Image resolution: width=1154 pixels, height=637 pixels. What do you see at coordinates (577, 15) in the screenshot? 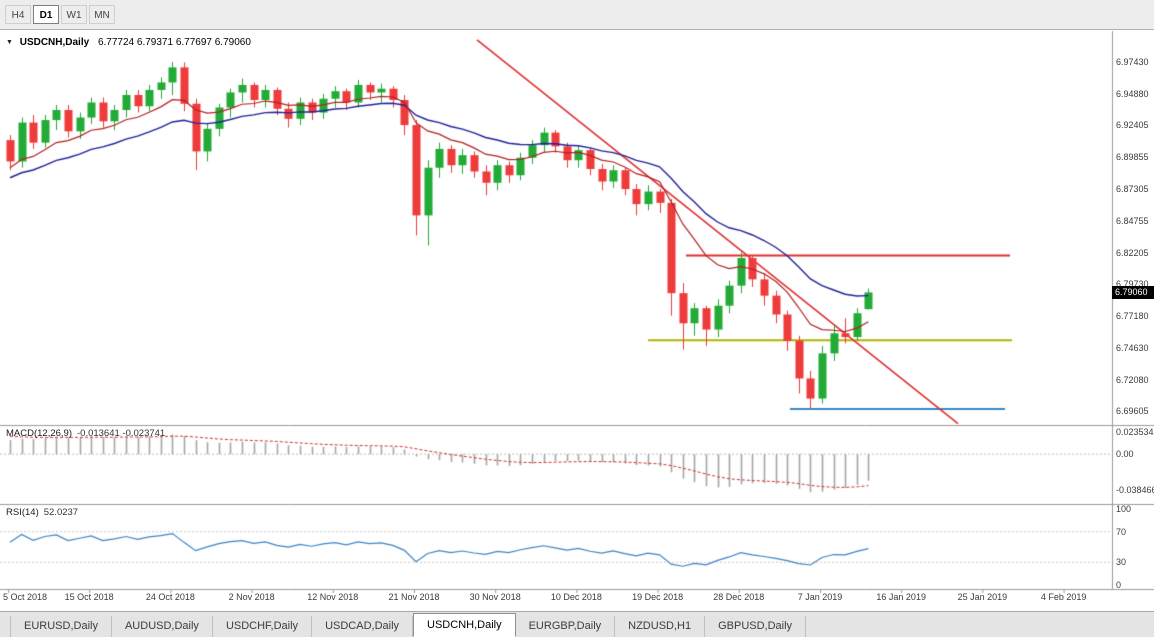
I see `timeframe-toolbar: H4 D1 W1 MN` at bounding box center [577, 15].